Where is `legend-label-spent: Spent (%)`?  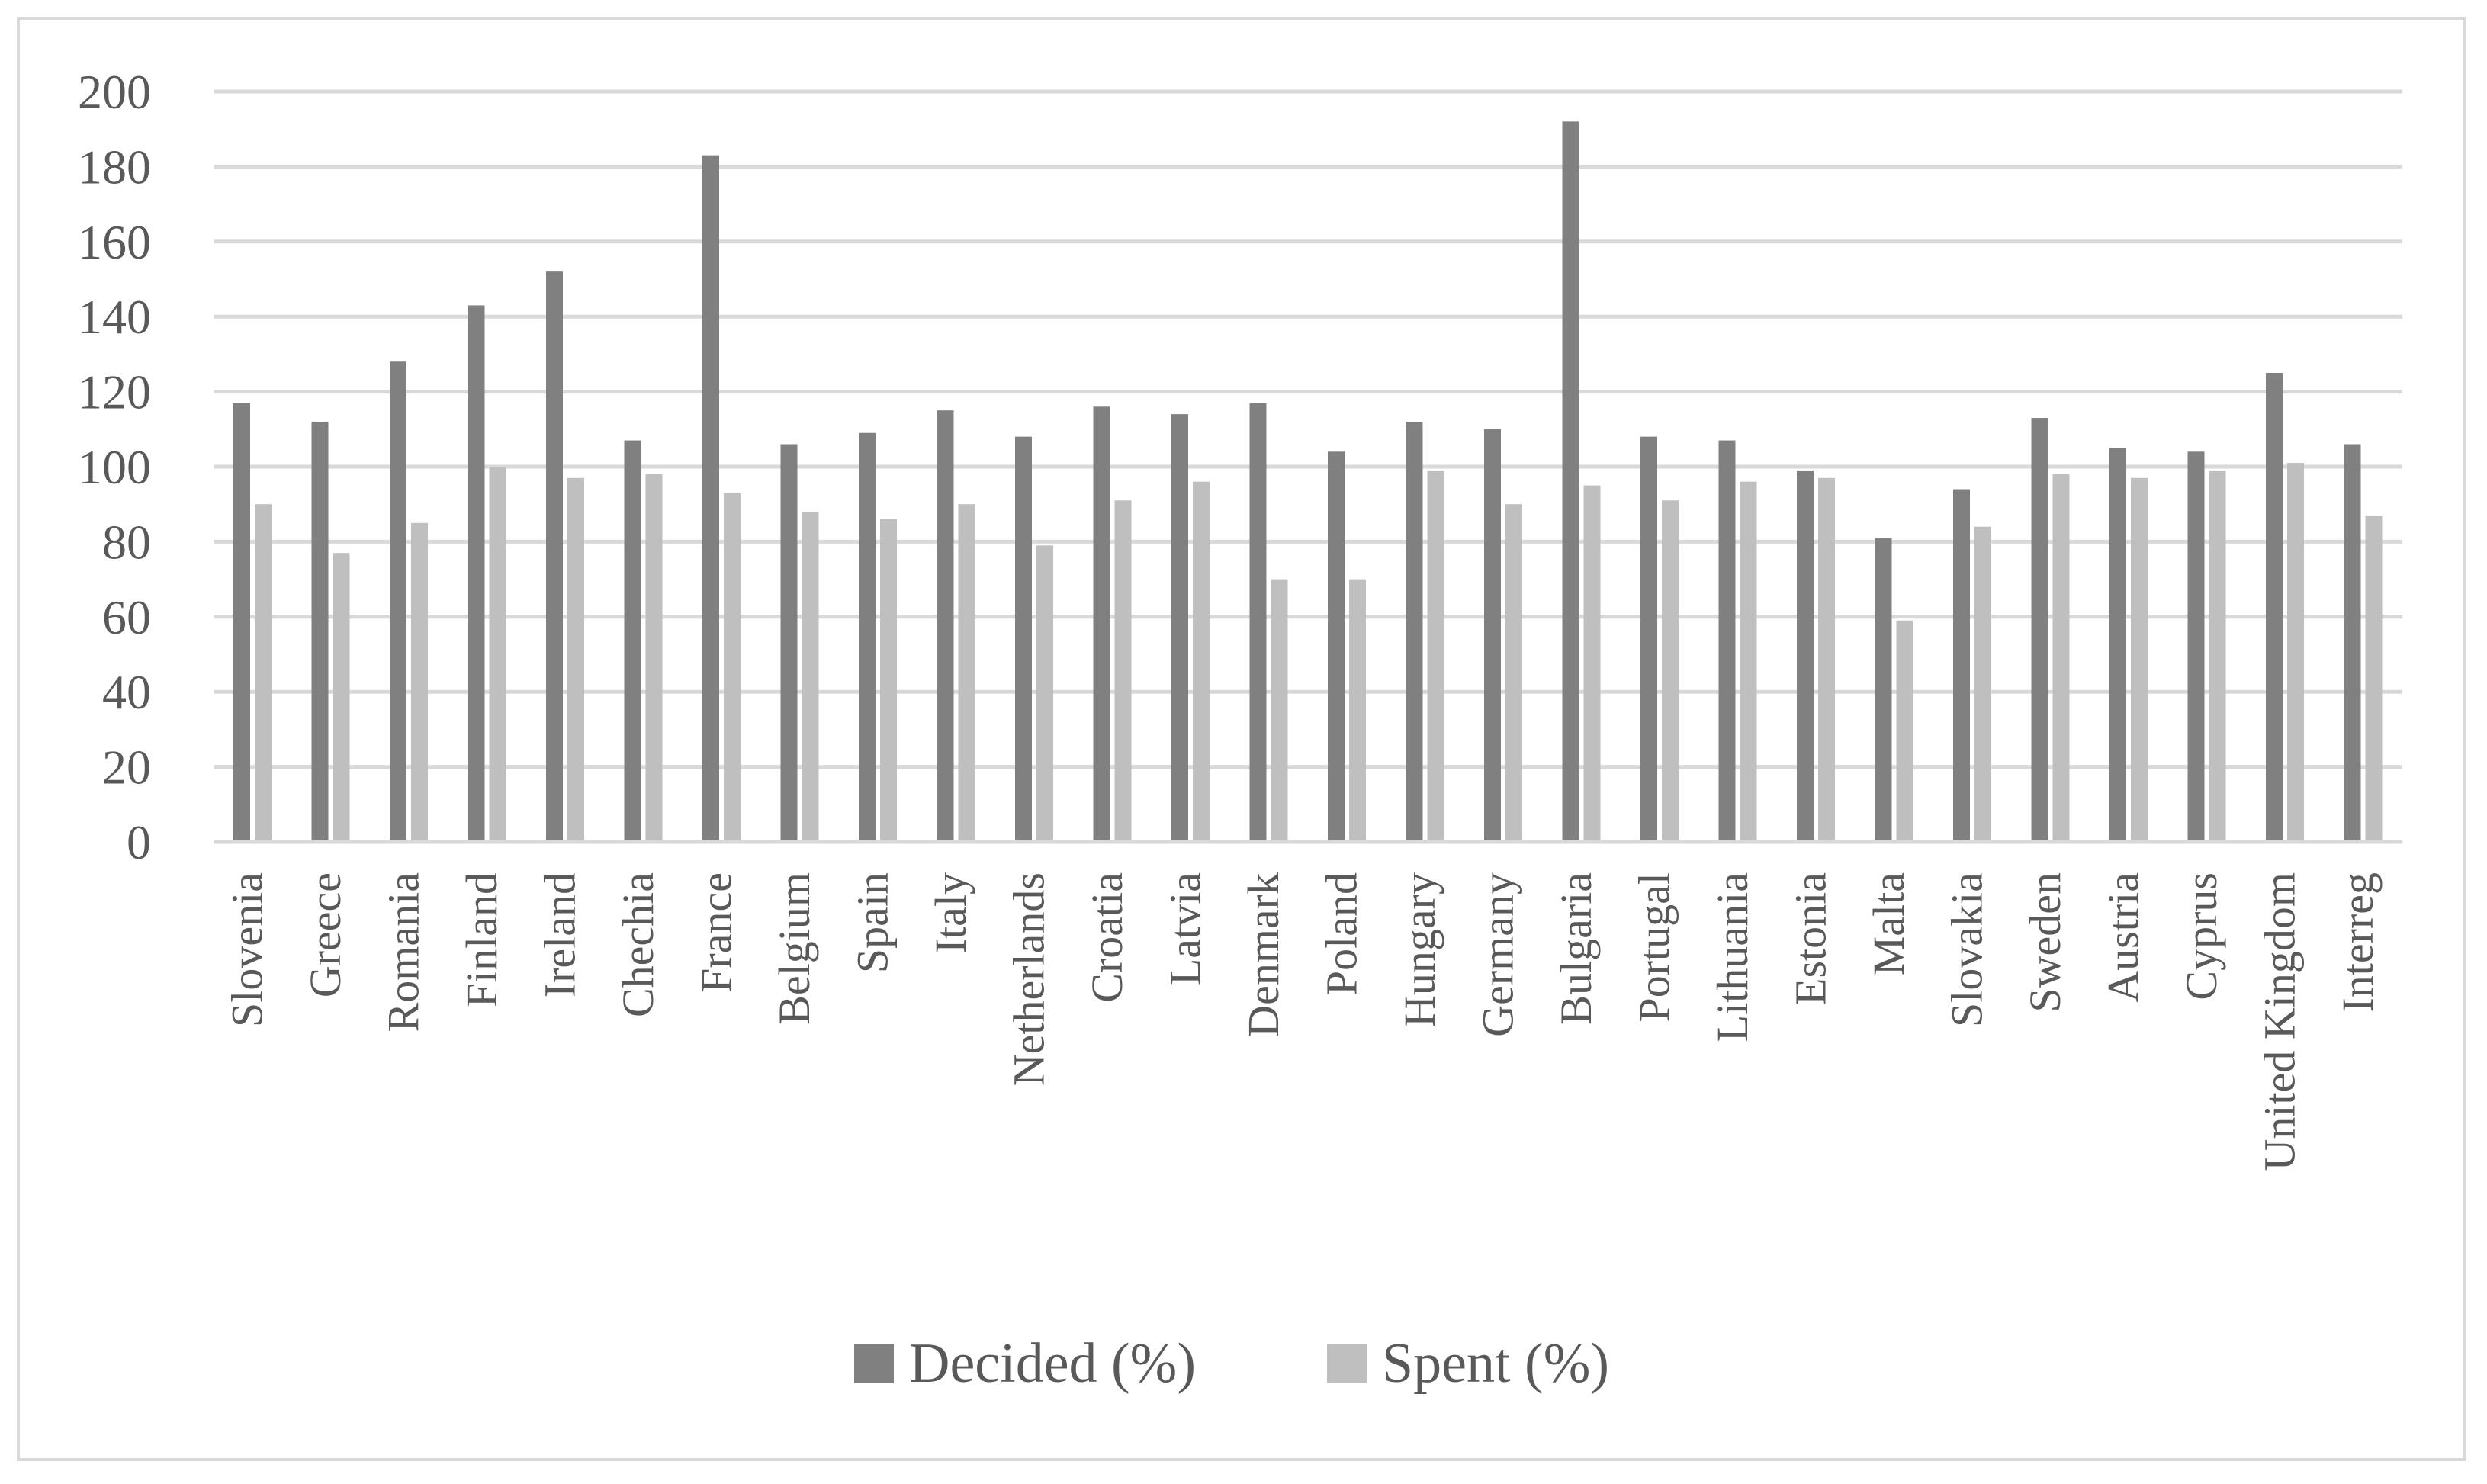 legend-label-spent: Spent (%) is located at coordinates (1495, 1364).